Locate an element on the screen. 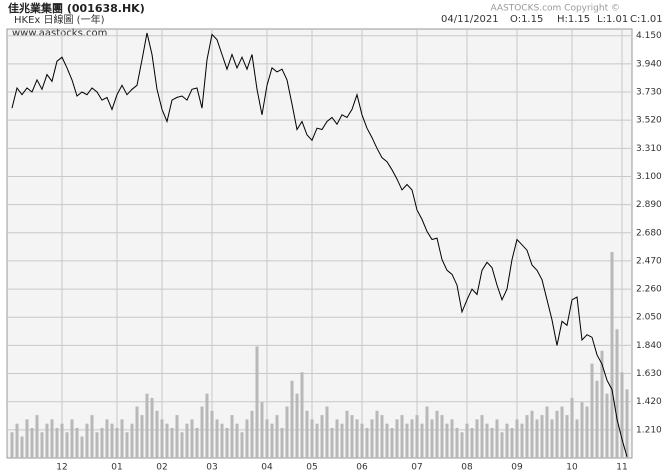 The height and width of the screenshot is (474, 669). y-tick-label: 2.680 is located at coordinates (649, 233).